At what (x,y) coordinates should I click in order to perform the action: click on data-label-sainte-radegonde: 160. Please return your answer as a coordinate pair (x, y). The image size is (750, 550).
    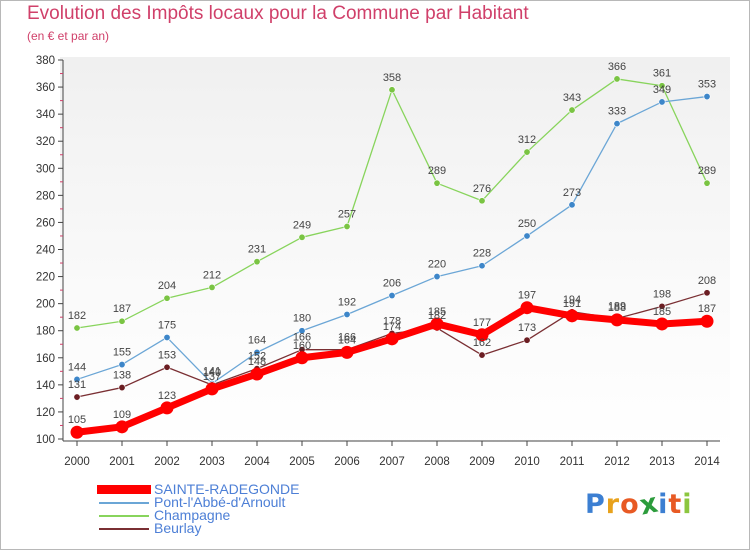
    Looking at the image, I should click on (302, 346).